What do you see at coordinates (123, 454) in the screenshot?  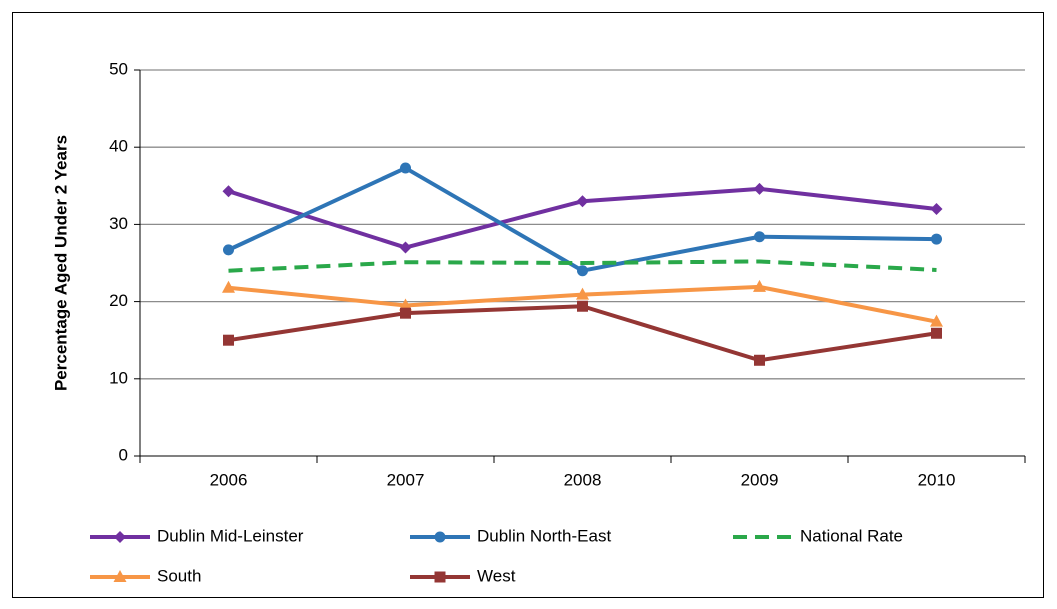 I see `y-tick-label: 0` at bounding box center [123, 454].